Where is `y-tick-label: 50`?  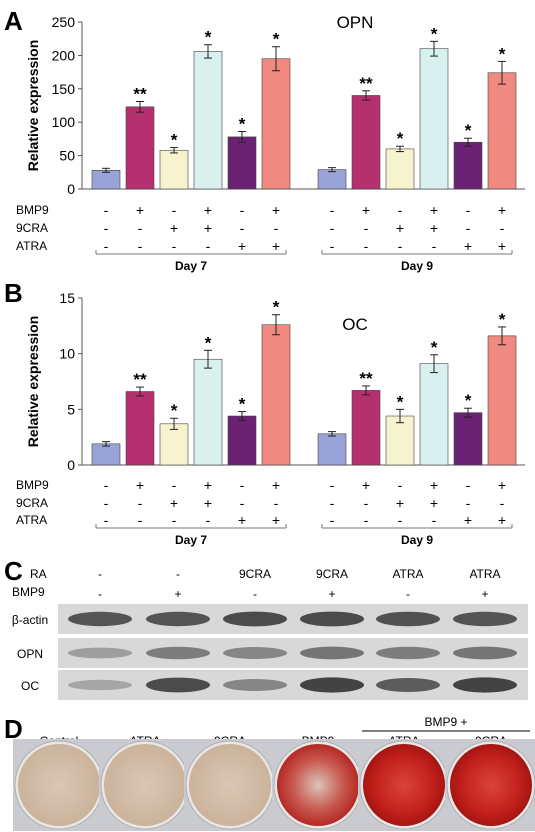 y-tick-label: 50 is located at coordinates (67, 156).